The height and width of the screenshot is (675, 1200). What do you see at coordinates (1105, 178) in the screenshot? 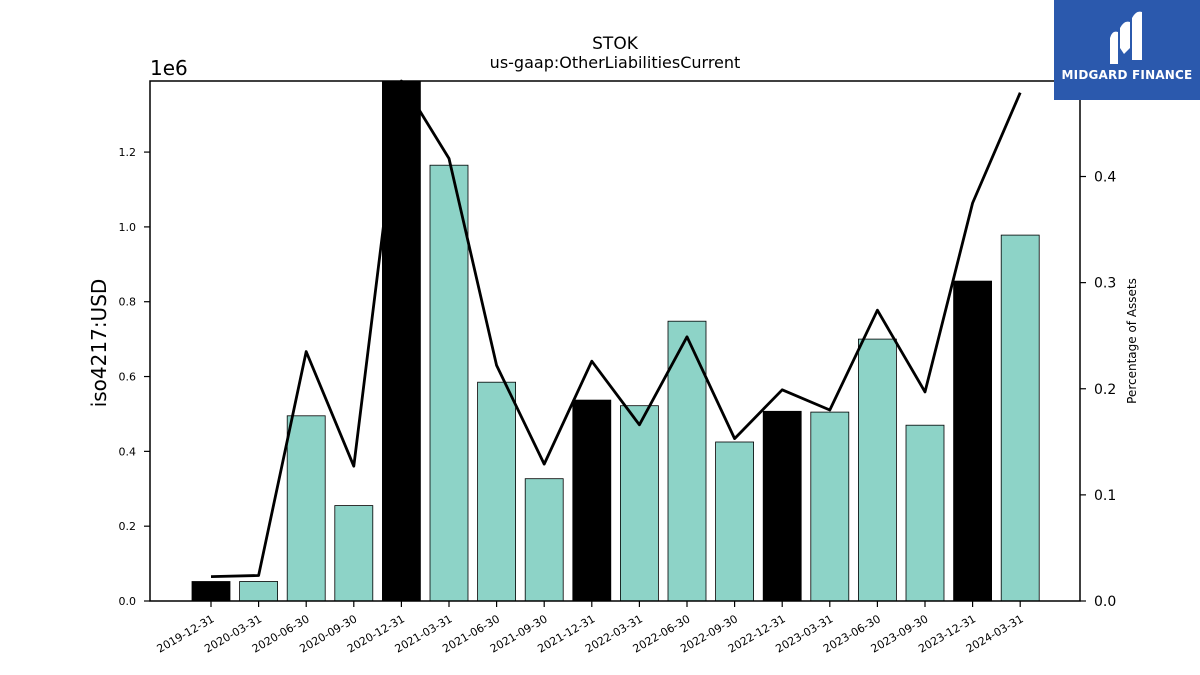
I see `y2-tick-label: 0.4` at bounding box center [1105, 178].